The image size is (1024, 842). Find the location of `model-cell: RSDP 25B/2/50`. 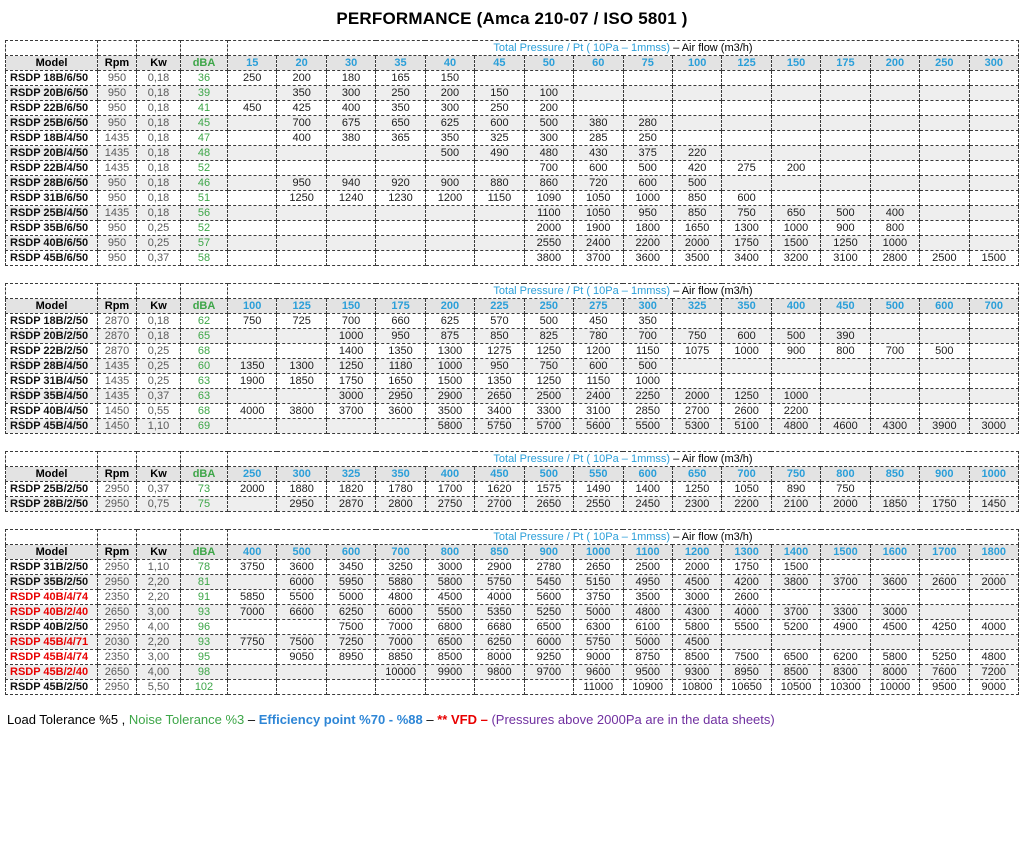

model-cell: RSDP 25B/2/50 is located at coordinates (51, 489).